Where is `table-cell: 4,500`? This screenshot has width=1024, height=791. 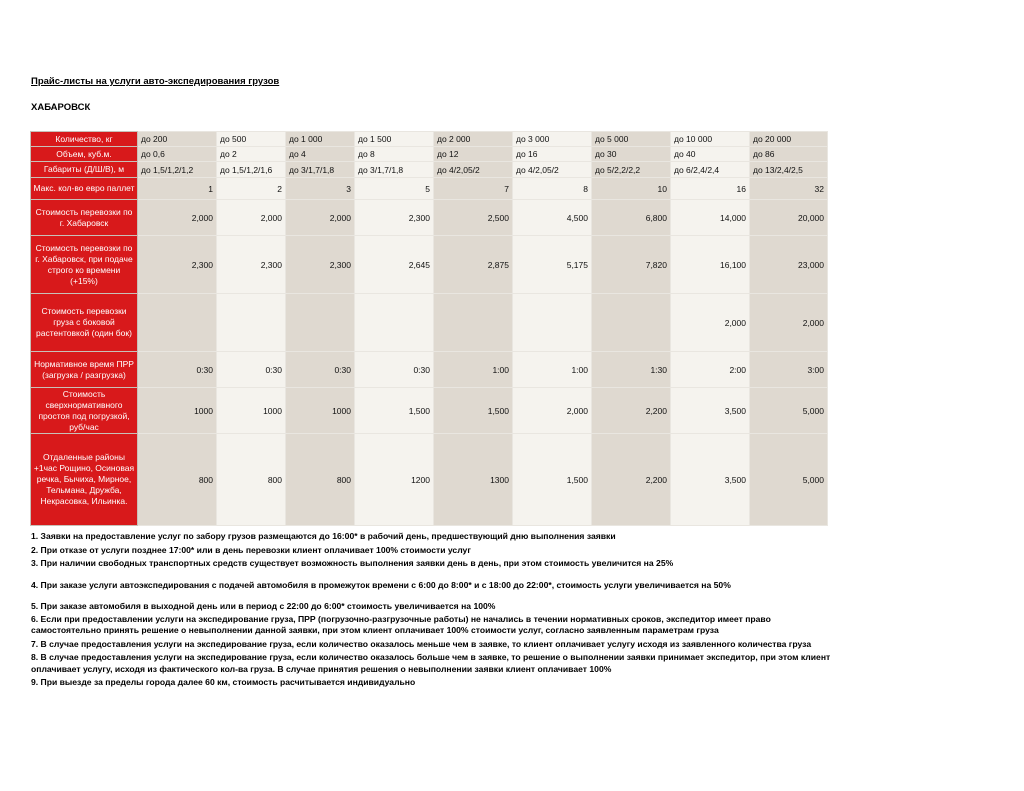 table-cell: 4,500 is located at coordinates (552, 217).